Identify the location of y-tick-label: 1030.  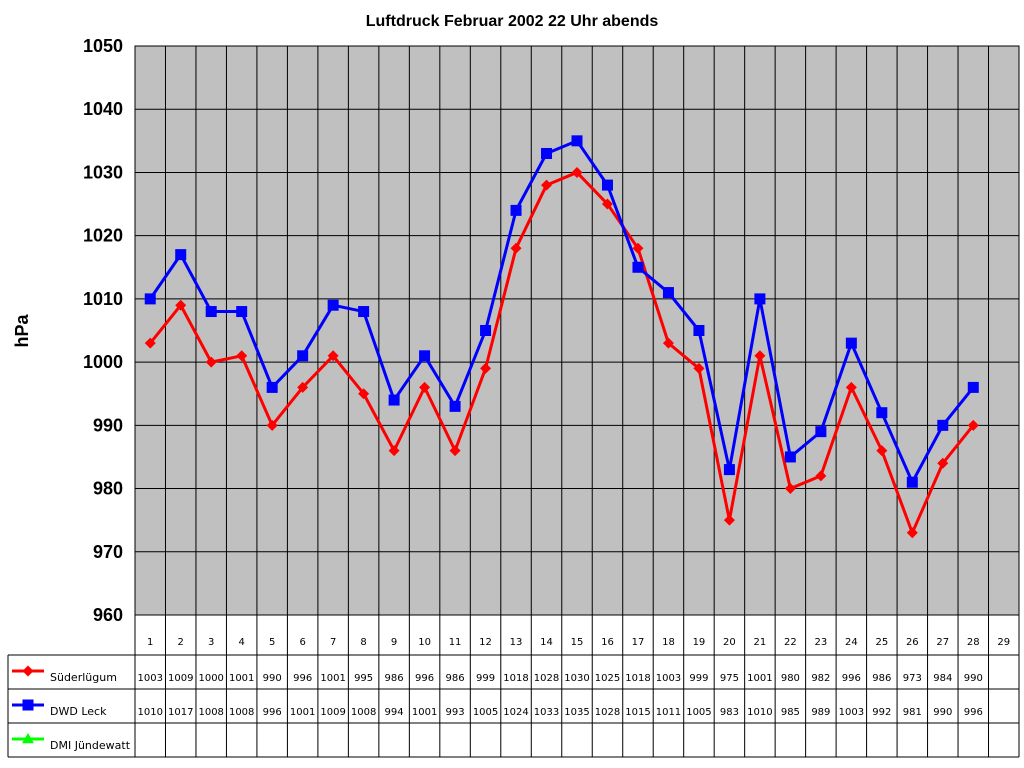
(103, 172).